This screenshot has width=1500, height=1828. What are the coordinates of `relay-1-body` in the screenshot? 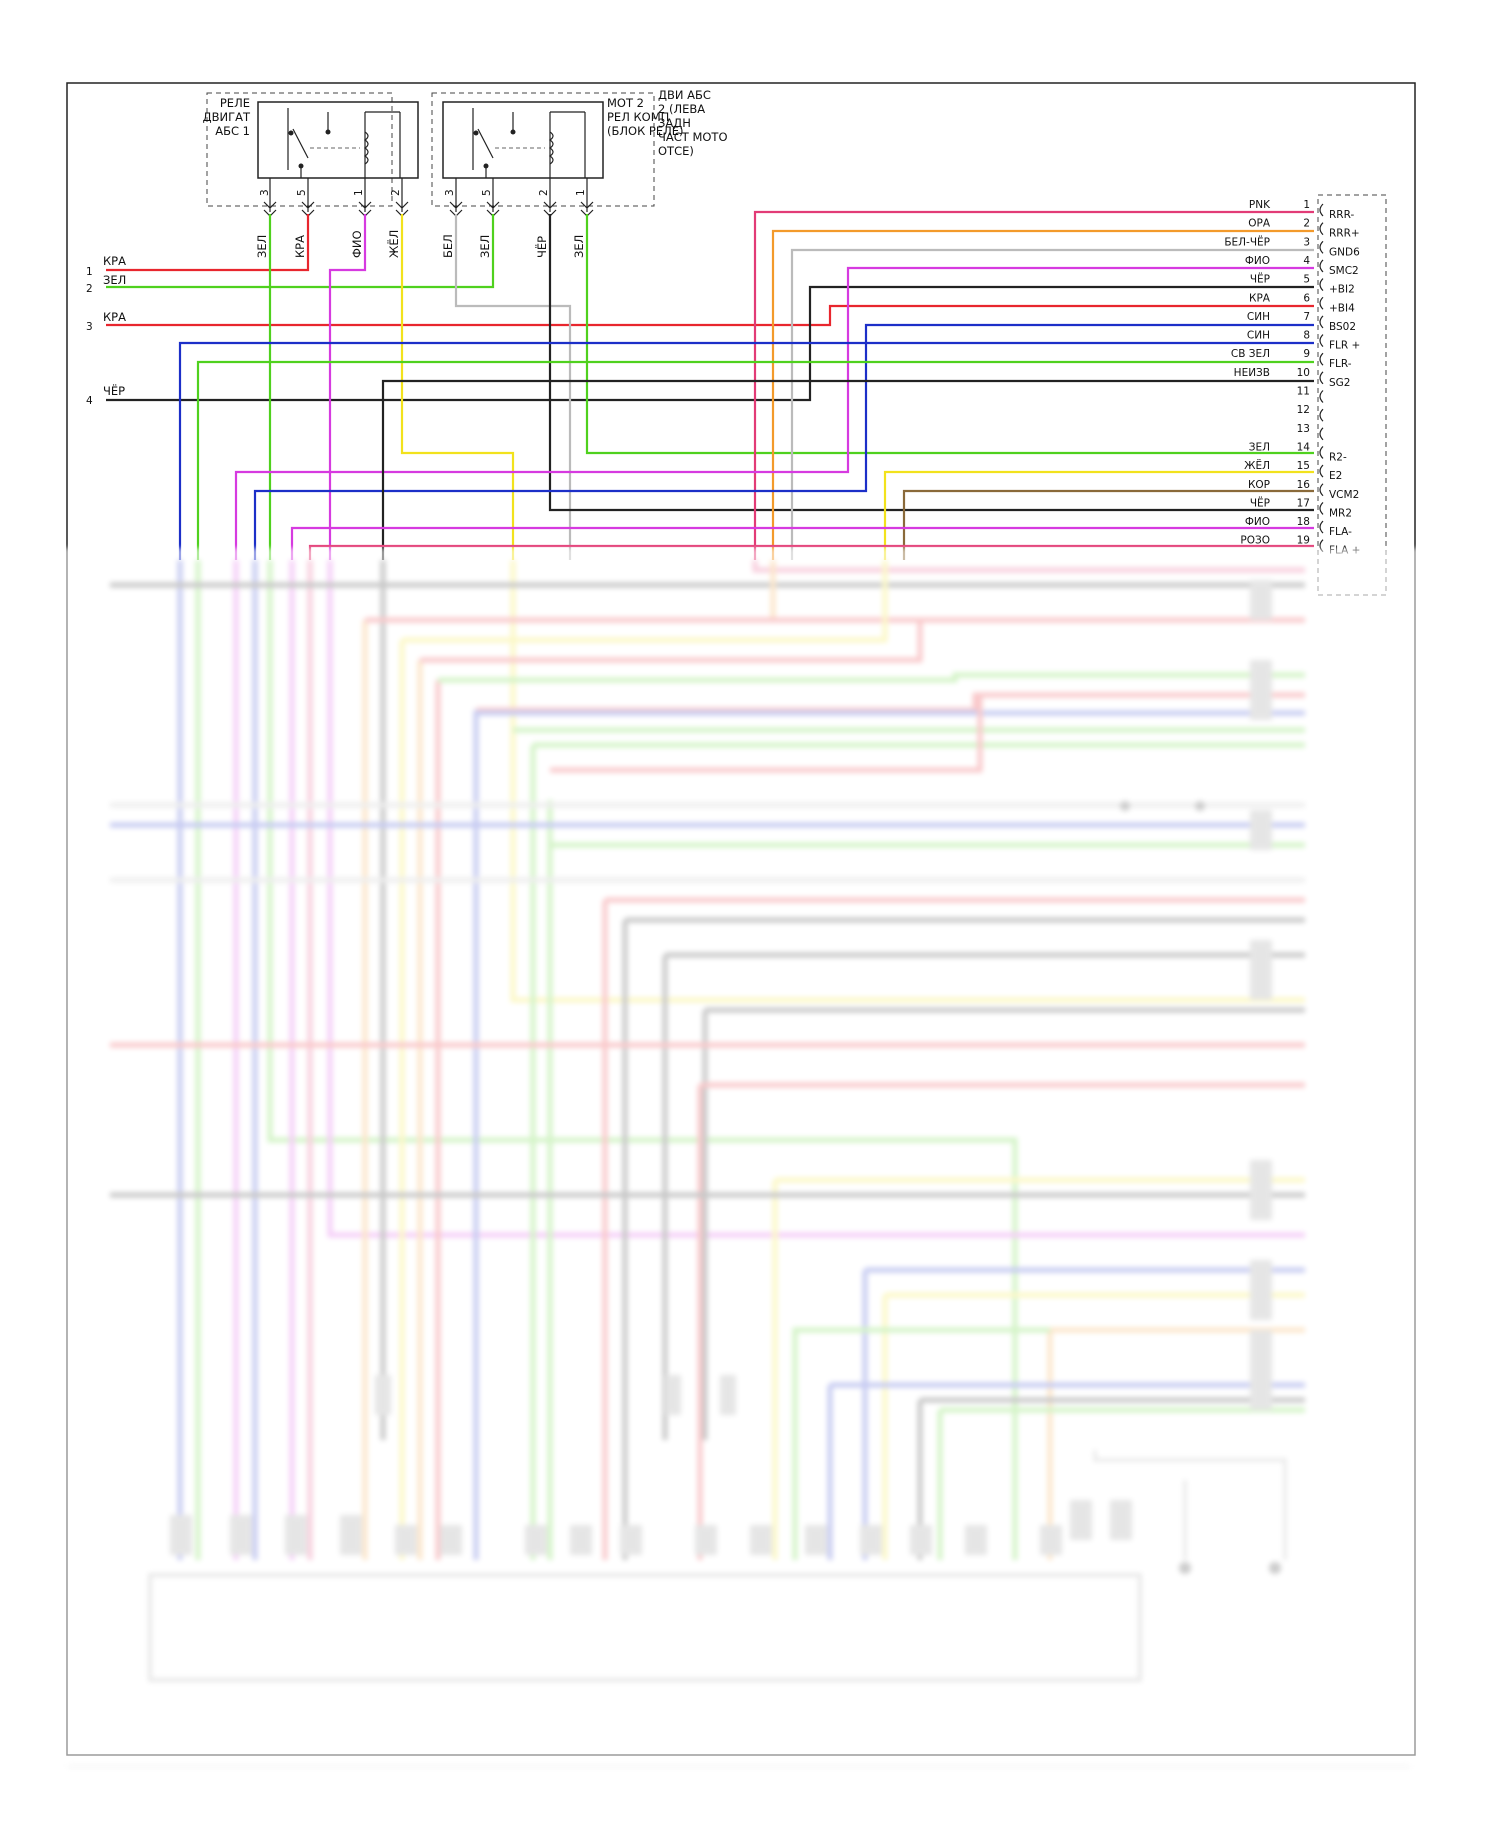 It's located at (338, 140).